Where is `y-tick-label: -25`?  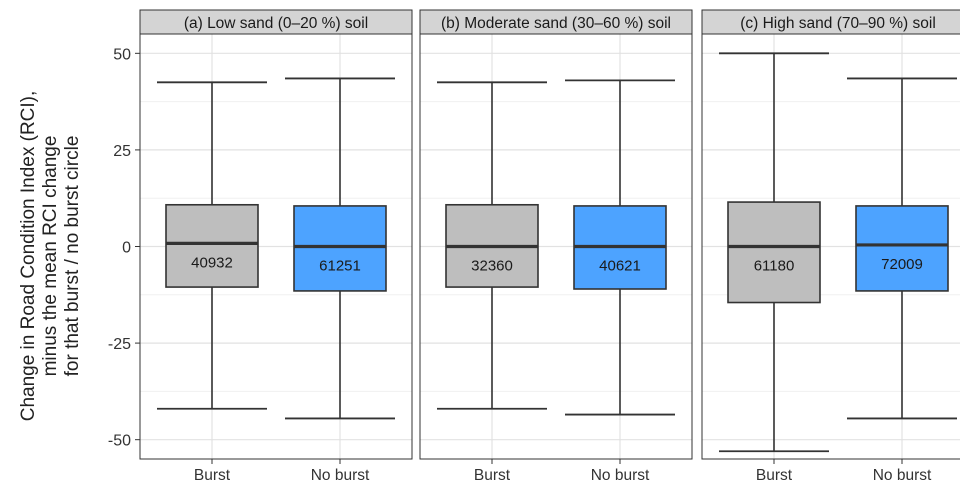 y-tick-label: -25 is located at coordinates (119, 344).